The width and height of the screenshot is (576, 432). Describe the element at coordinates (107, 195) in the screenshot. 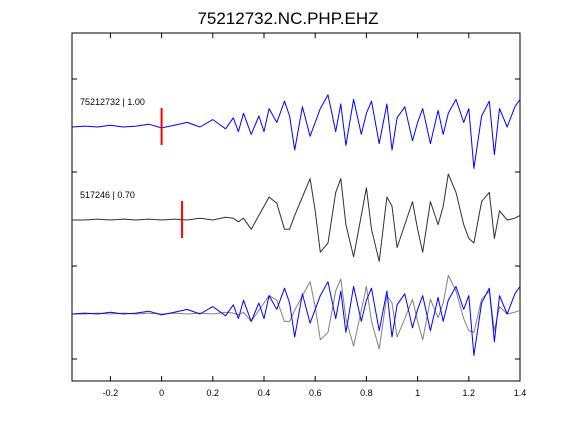

I see `trace-label-1: 517246 | 0.70` at that location.